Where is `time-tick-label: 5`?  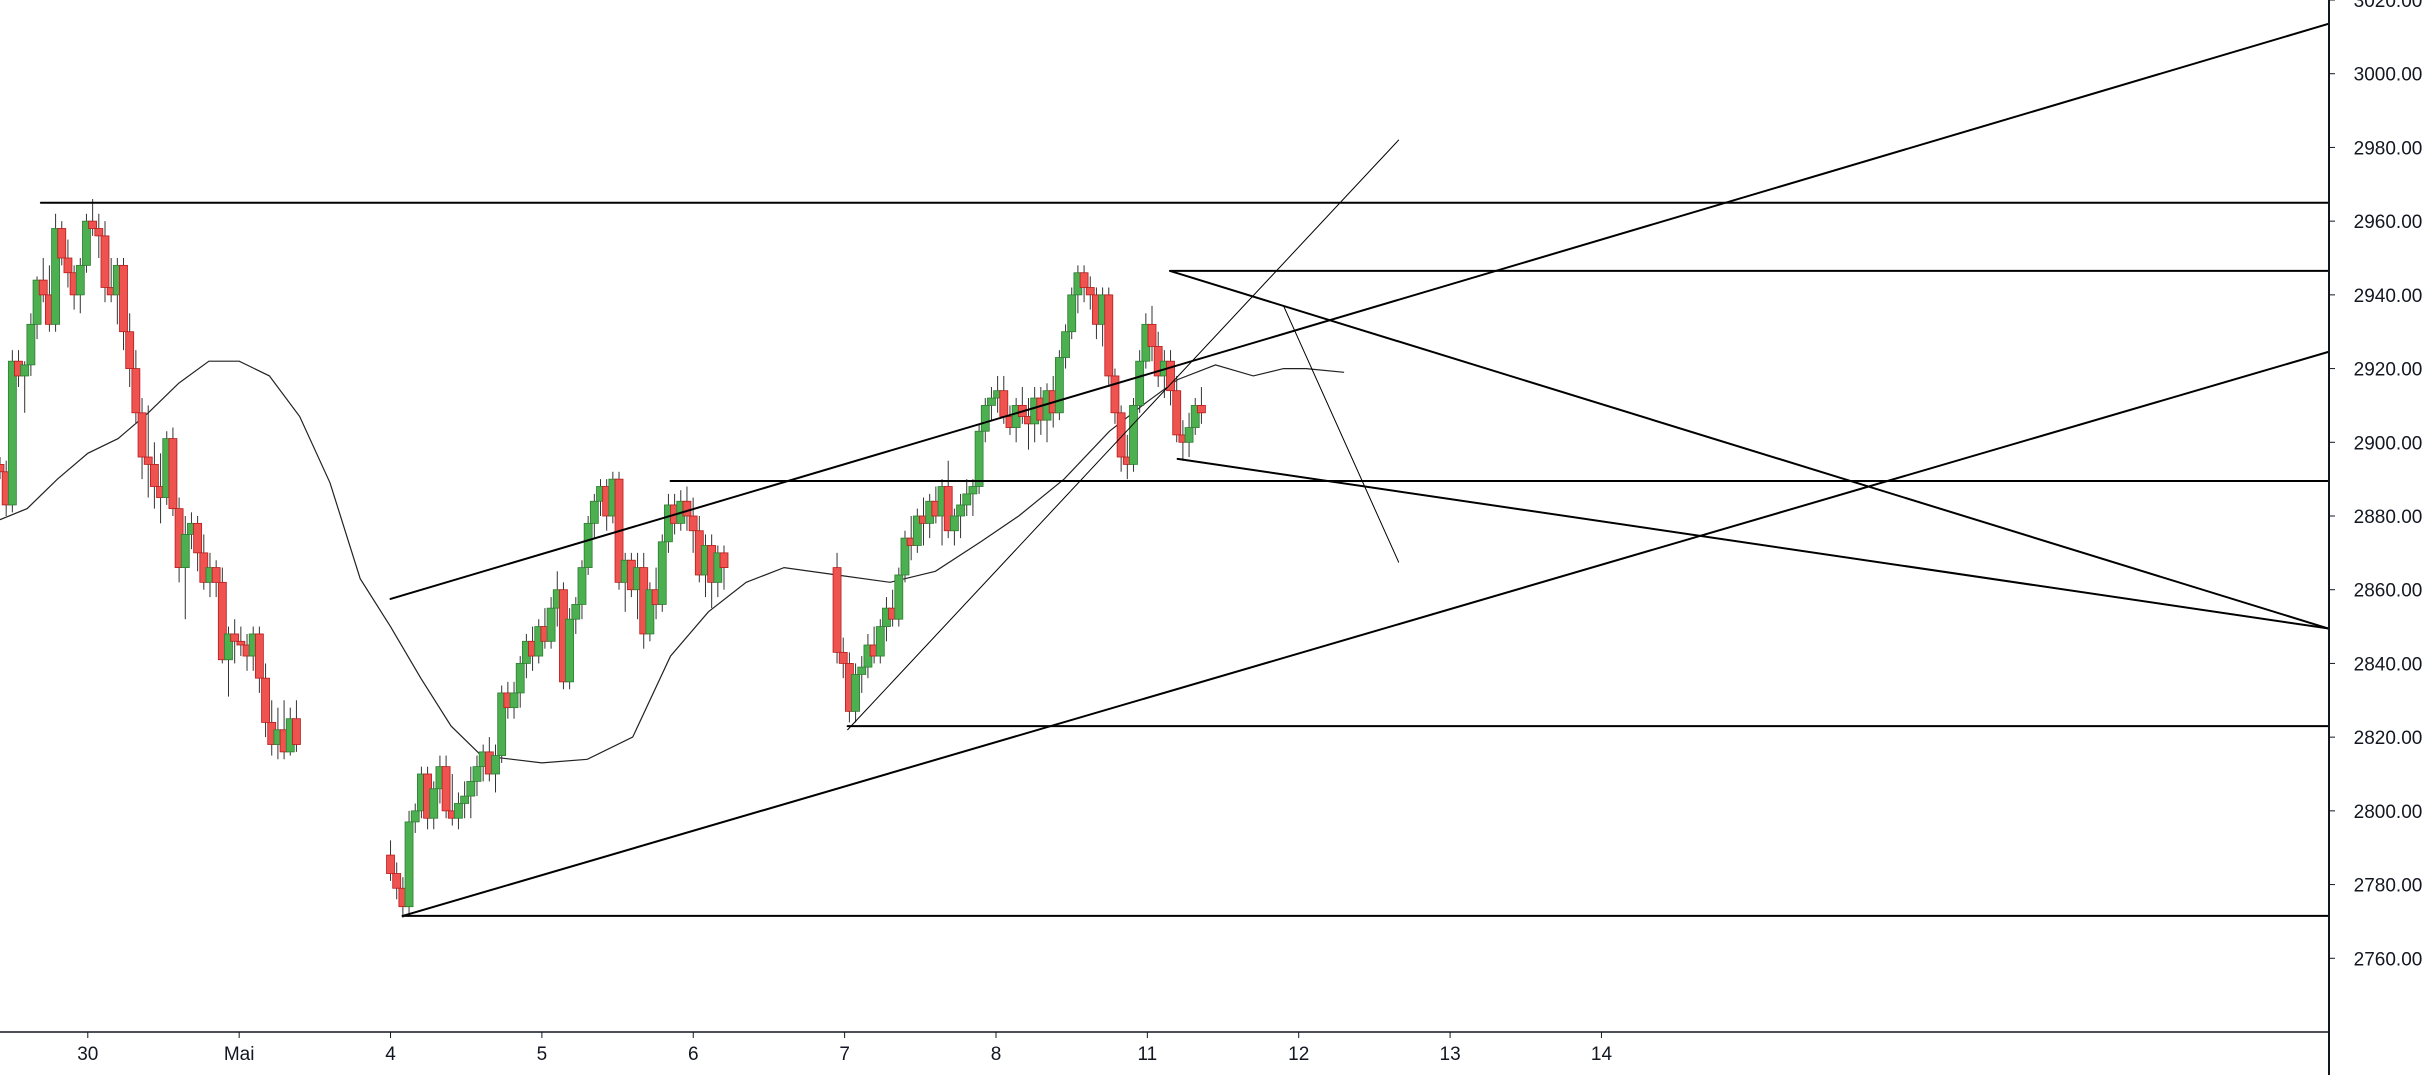 time-tick-label: 5 is located at coordinates (542, 1054).